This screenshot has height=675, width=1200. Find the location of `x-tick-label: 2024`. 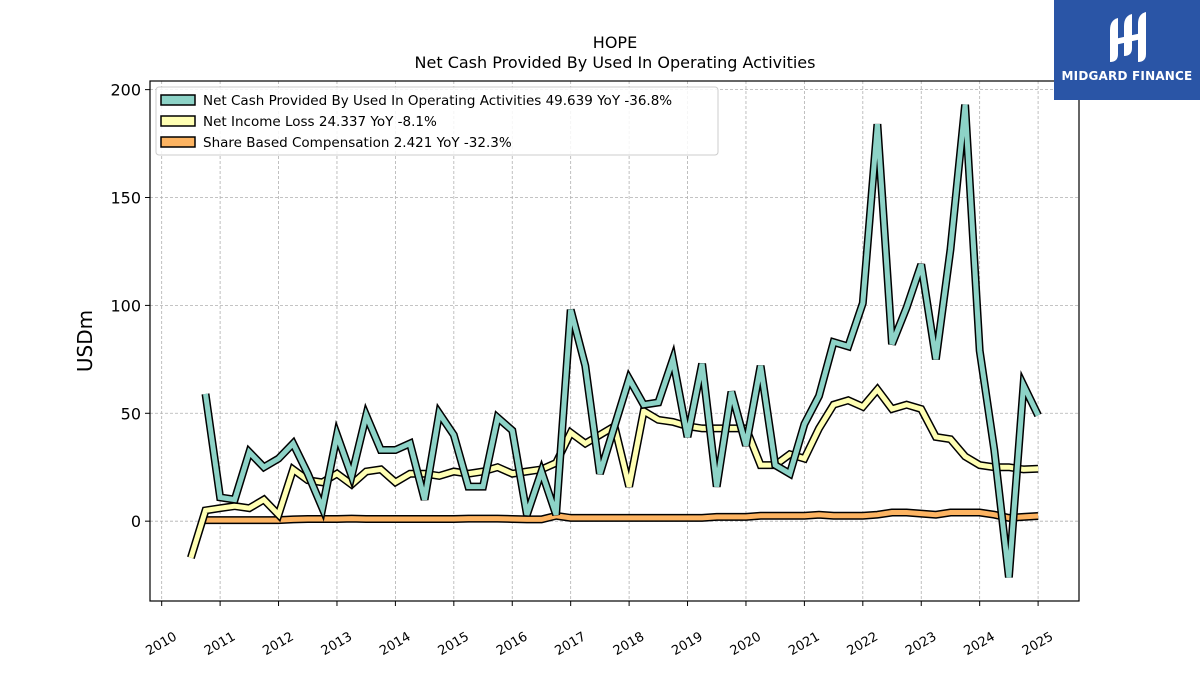

x-tick-label: 2024 is located at coordinates (980, 644).